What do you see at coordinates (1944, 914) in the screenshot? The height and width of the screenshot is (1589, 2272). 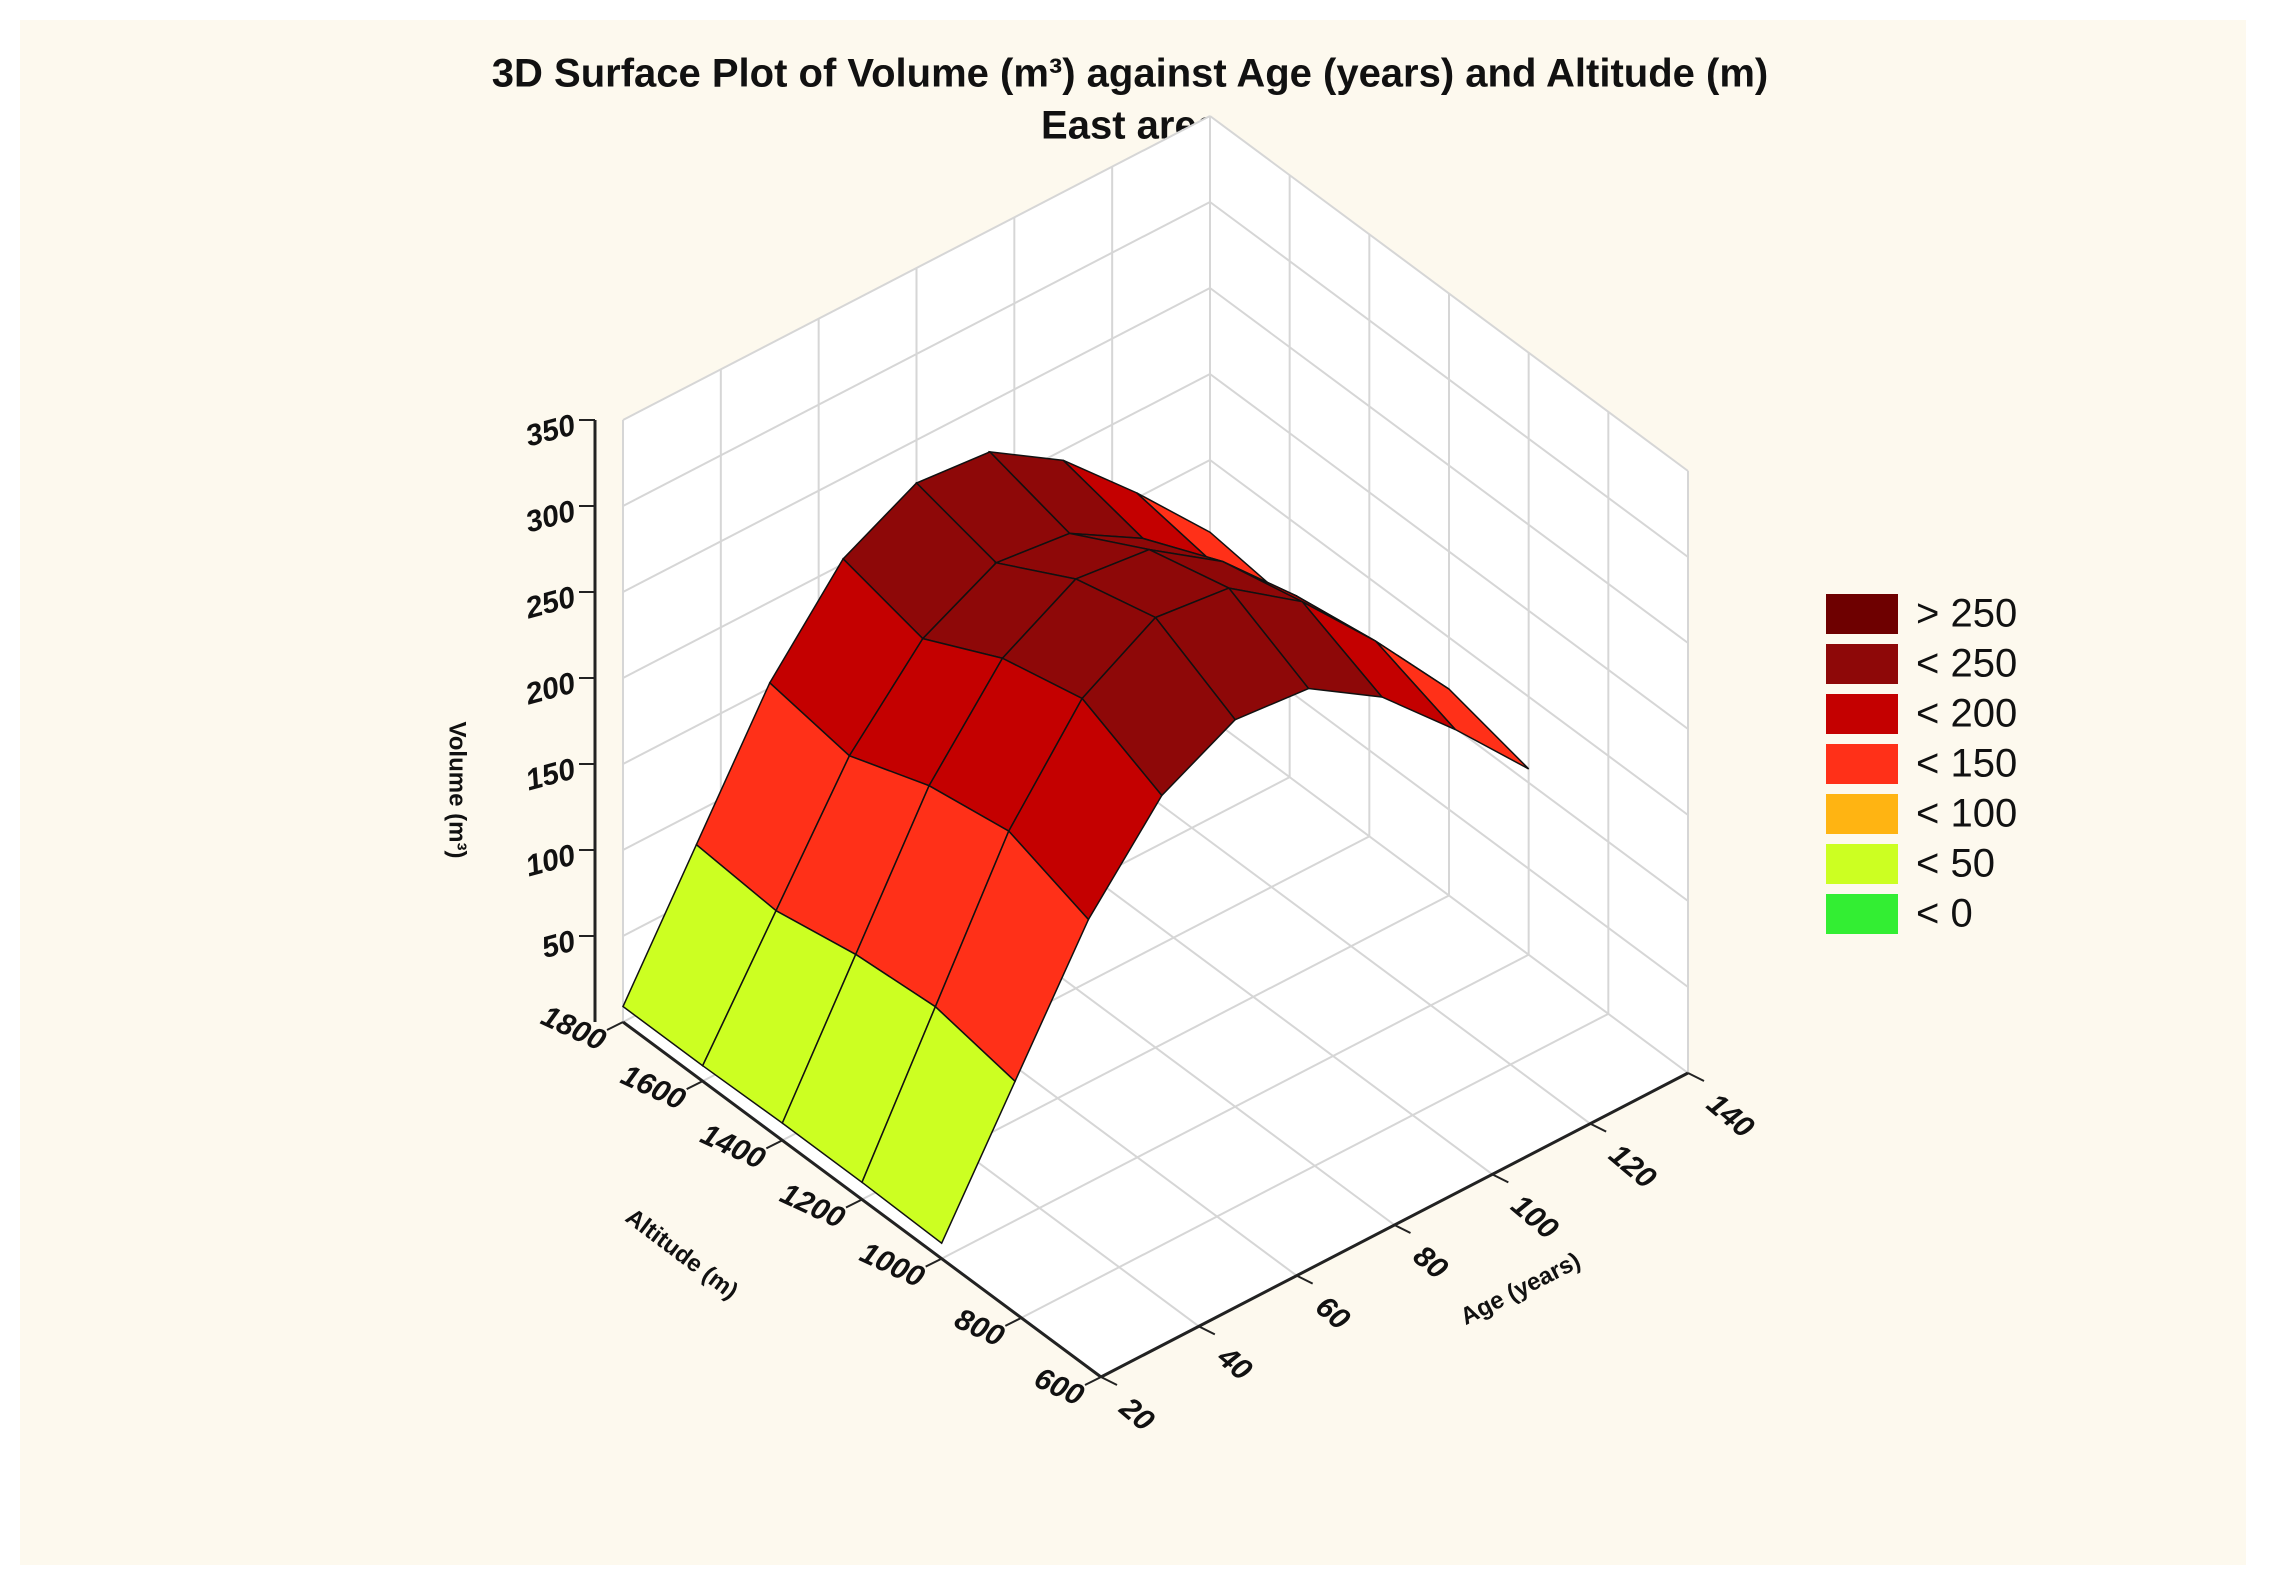 I see `legend-label: < 0` at bounding box center [1944, 914].